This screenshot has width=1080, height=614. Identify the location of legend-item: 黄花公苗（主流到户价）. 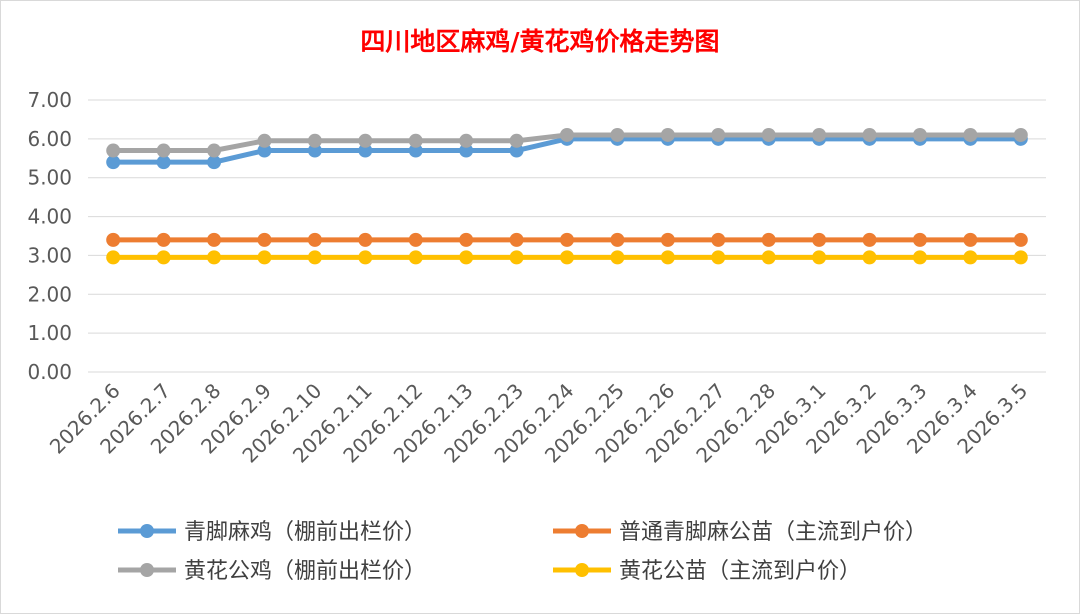
(707, 571).